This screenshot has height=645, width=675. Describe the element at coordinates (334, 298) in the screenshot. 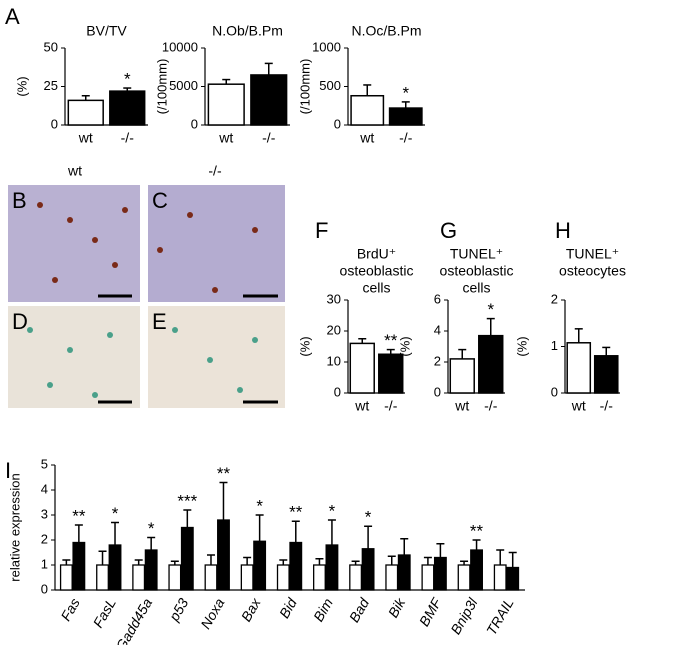

I see `y-tick-label: 30` at that location.